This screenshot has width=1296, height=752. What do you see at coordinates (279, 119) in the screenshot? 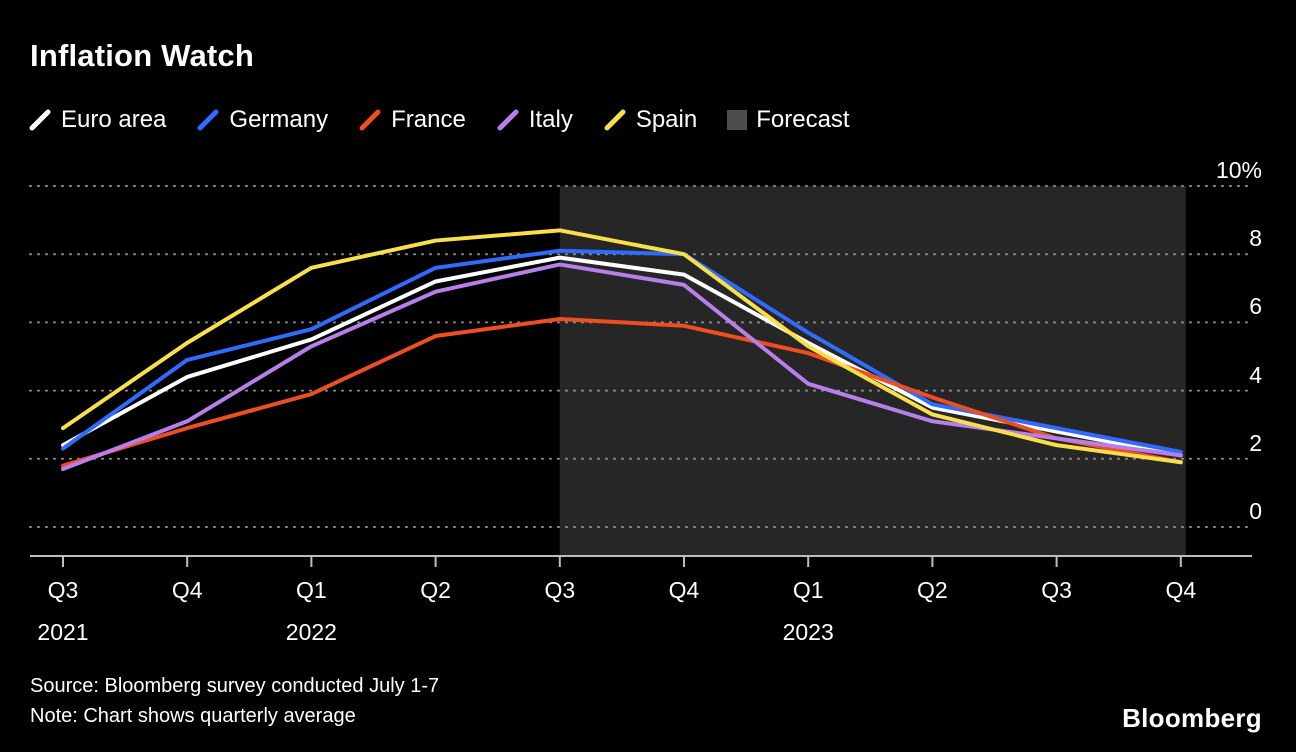
I see `legend-label: Germany` at bounding box center [279, 119].